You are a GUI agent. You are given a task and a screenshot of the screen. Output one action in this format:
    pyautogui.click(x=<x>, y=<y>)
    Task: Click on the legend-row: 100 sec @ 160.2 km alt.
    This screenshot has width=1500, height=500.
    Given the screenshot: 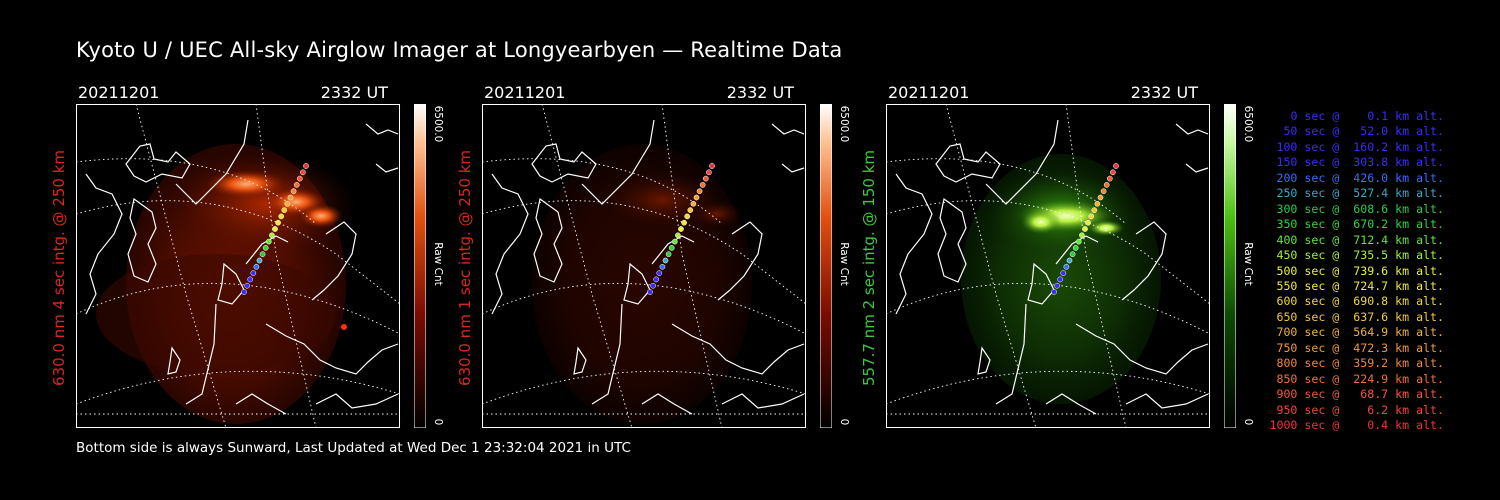 What is the action you would take?
    pyautogui.click(x=1360, y=146)
    